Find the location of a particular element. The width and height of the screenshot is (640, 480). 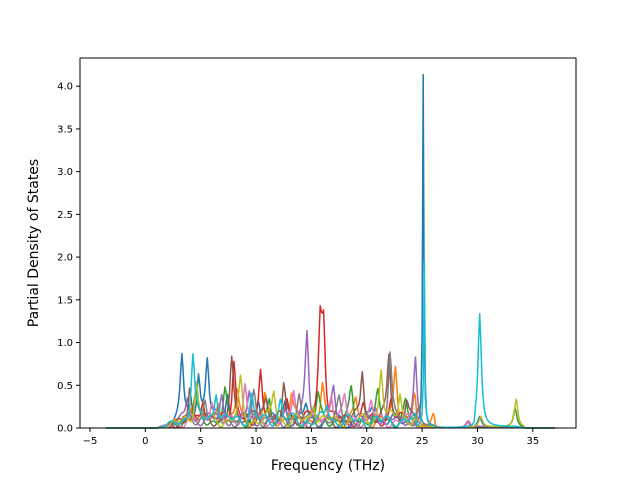

x-tick-label: 20 is located at coordinates (366, 441).